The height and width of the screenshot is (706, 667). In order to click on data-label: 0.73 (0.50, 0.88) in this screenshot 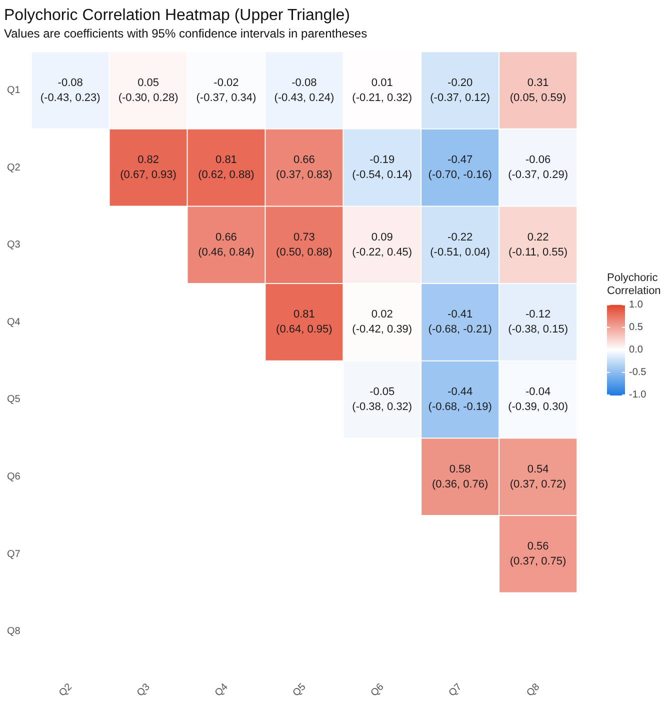, I will do `click(304, 244)`.